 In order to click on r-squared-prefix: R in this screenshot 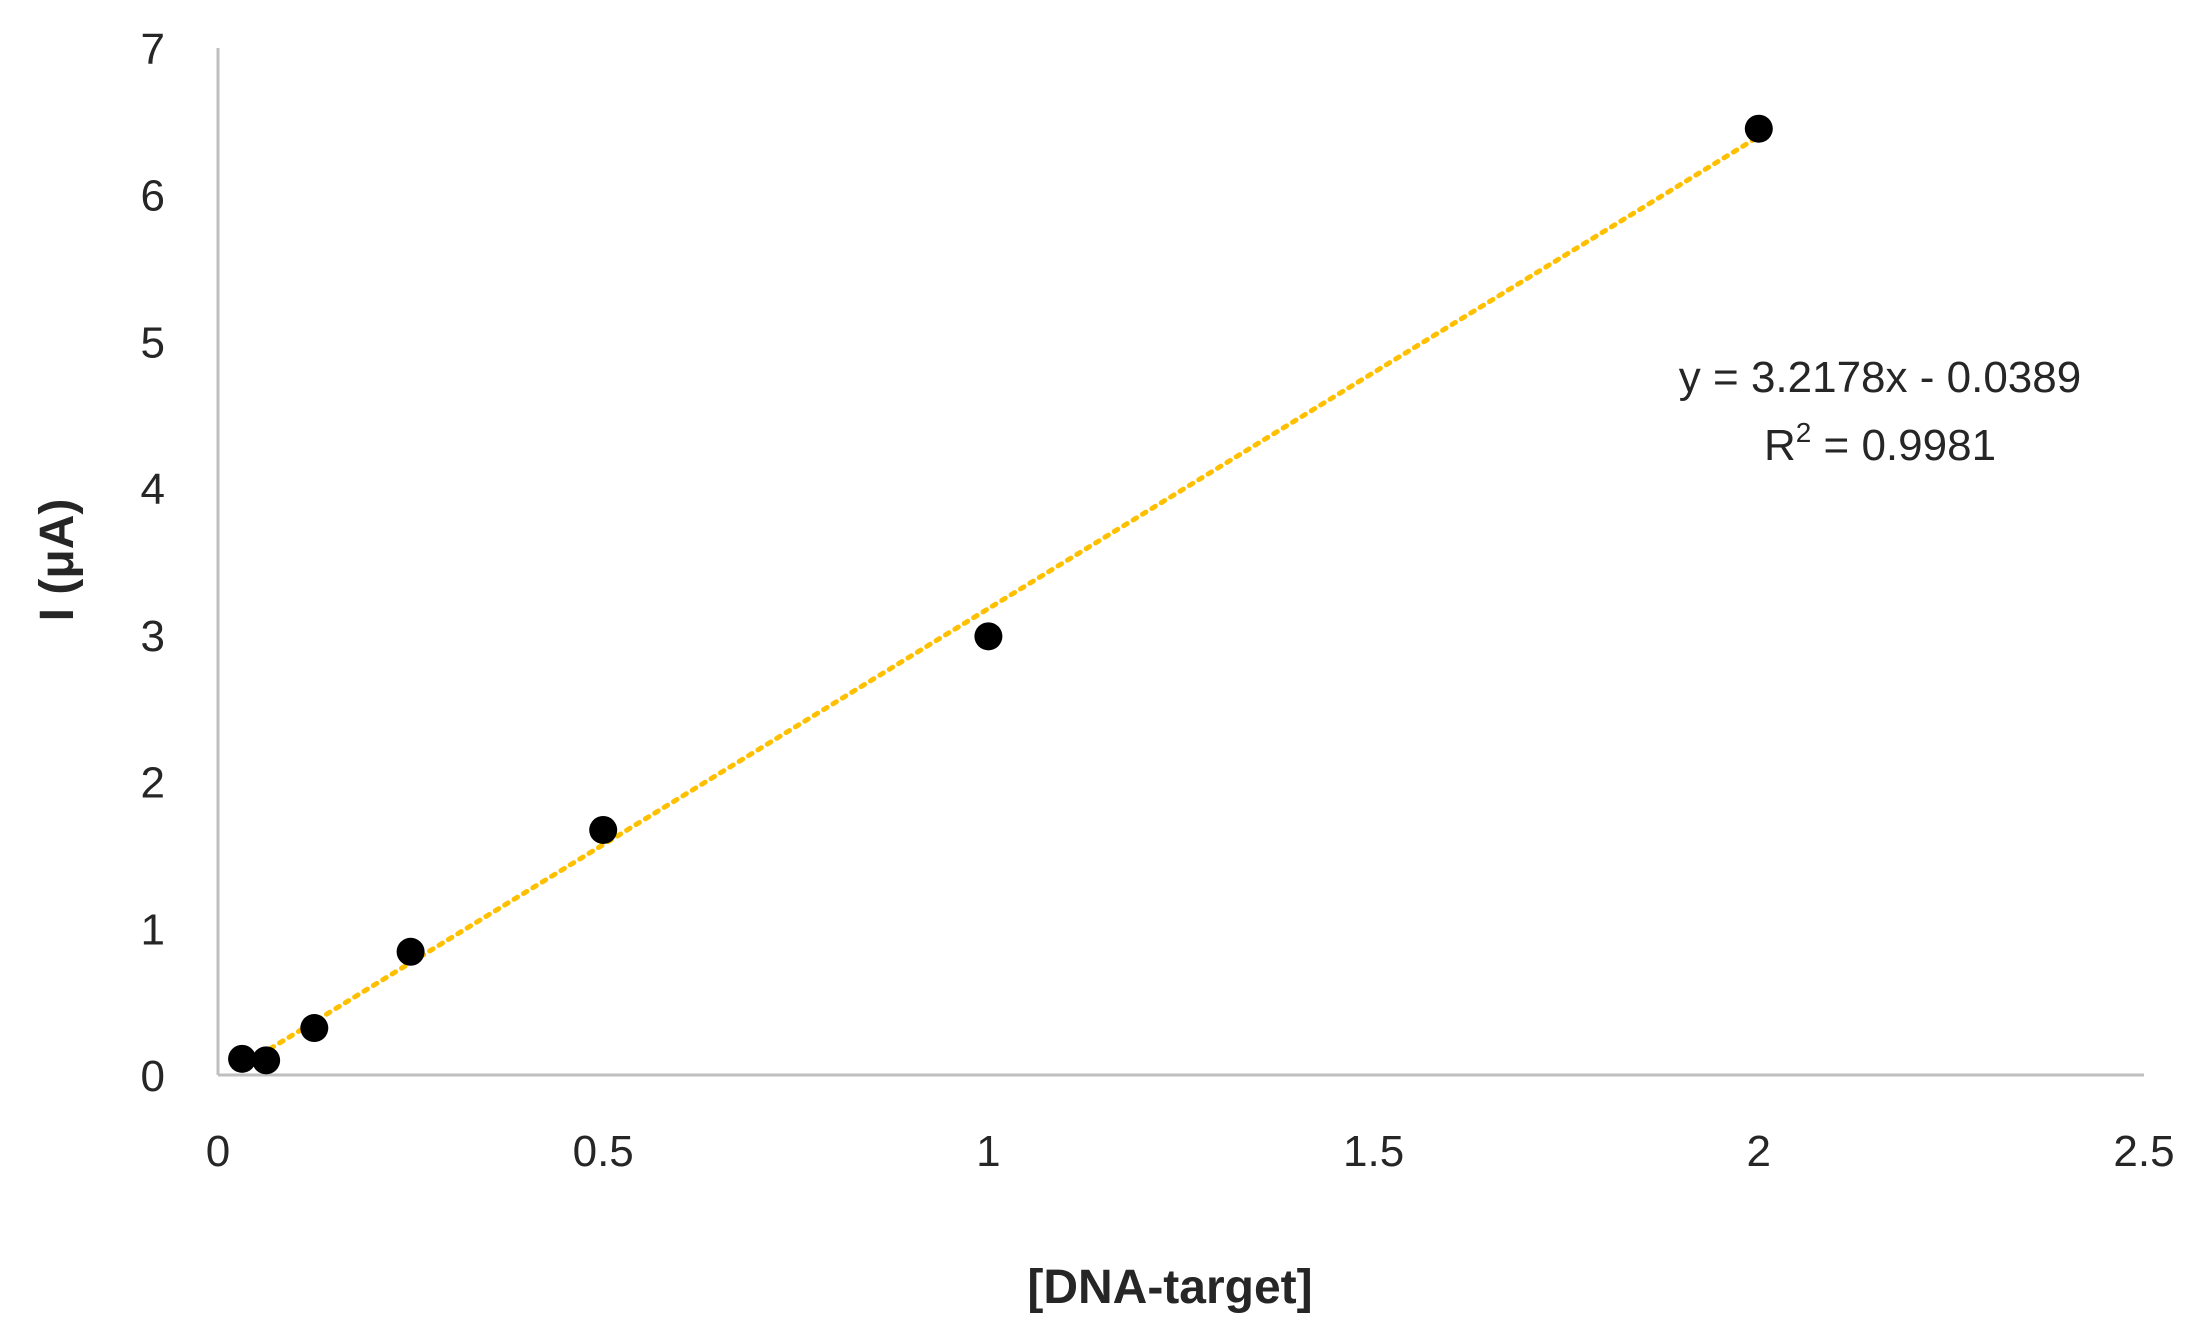, I will do `click(1780, 445)`.